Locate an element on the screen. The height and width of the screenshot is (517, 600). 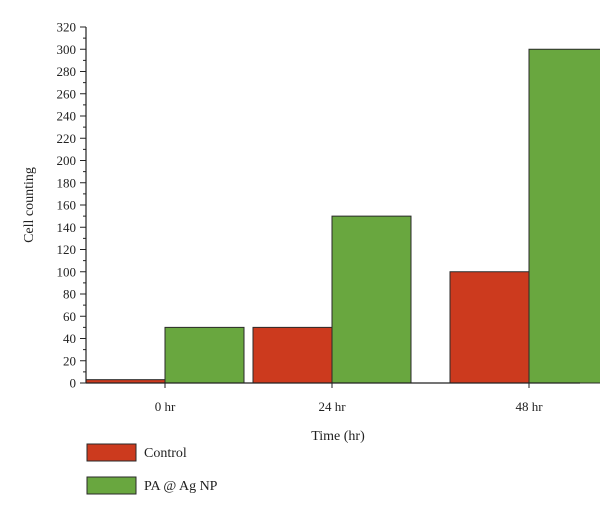
legend-label-1: PA @ Ag NP is located at coordinates (181, 486).